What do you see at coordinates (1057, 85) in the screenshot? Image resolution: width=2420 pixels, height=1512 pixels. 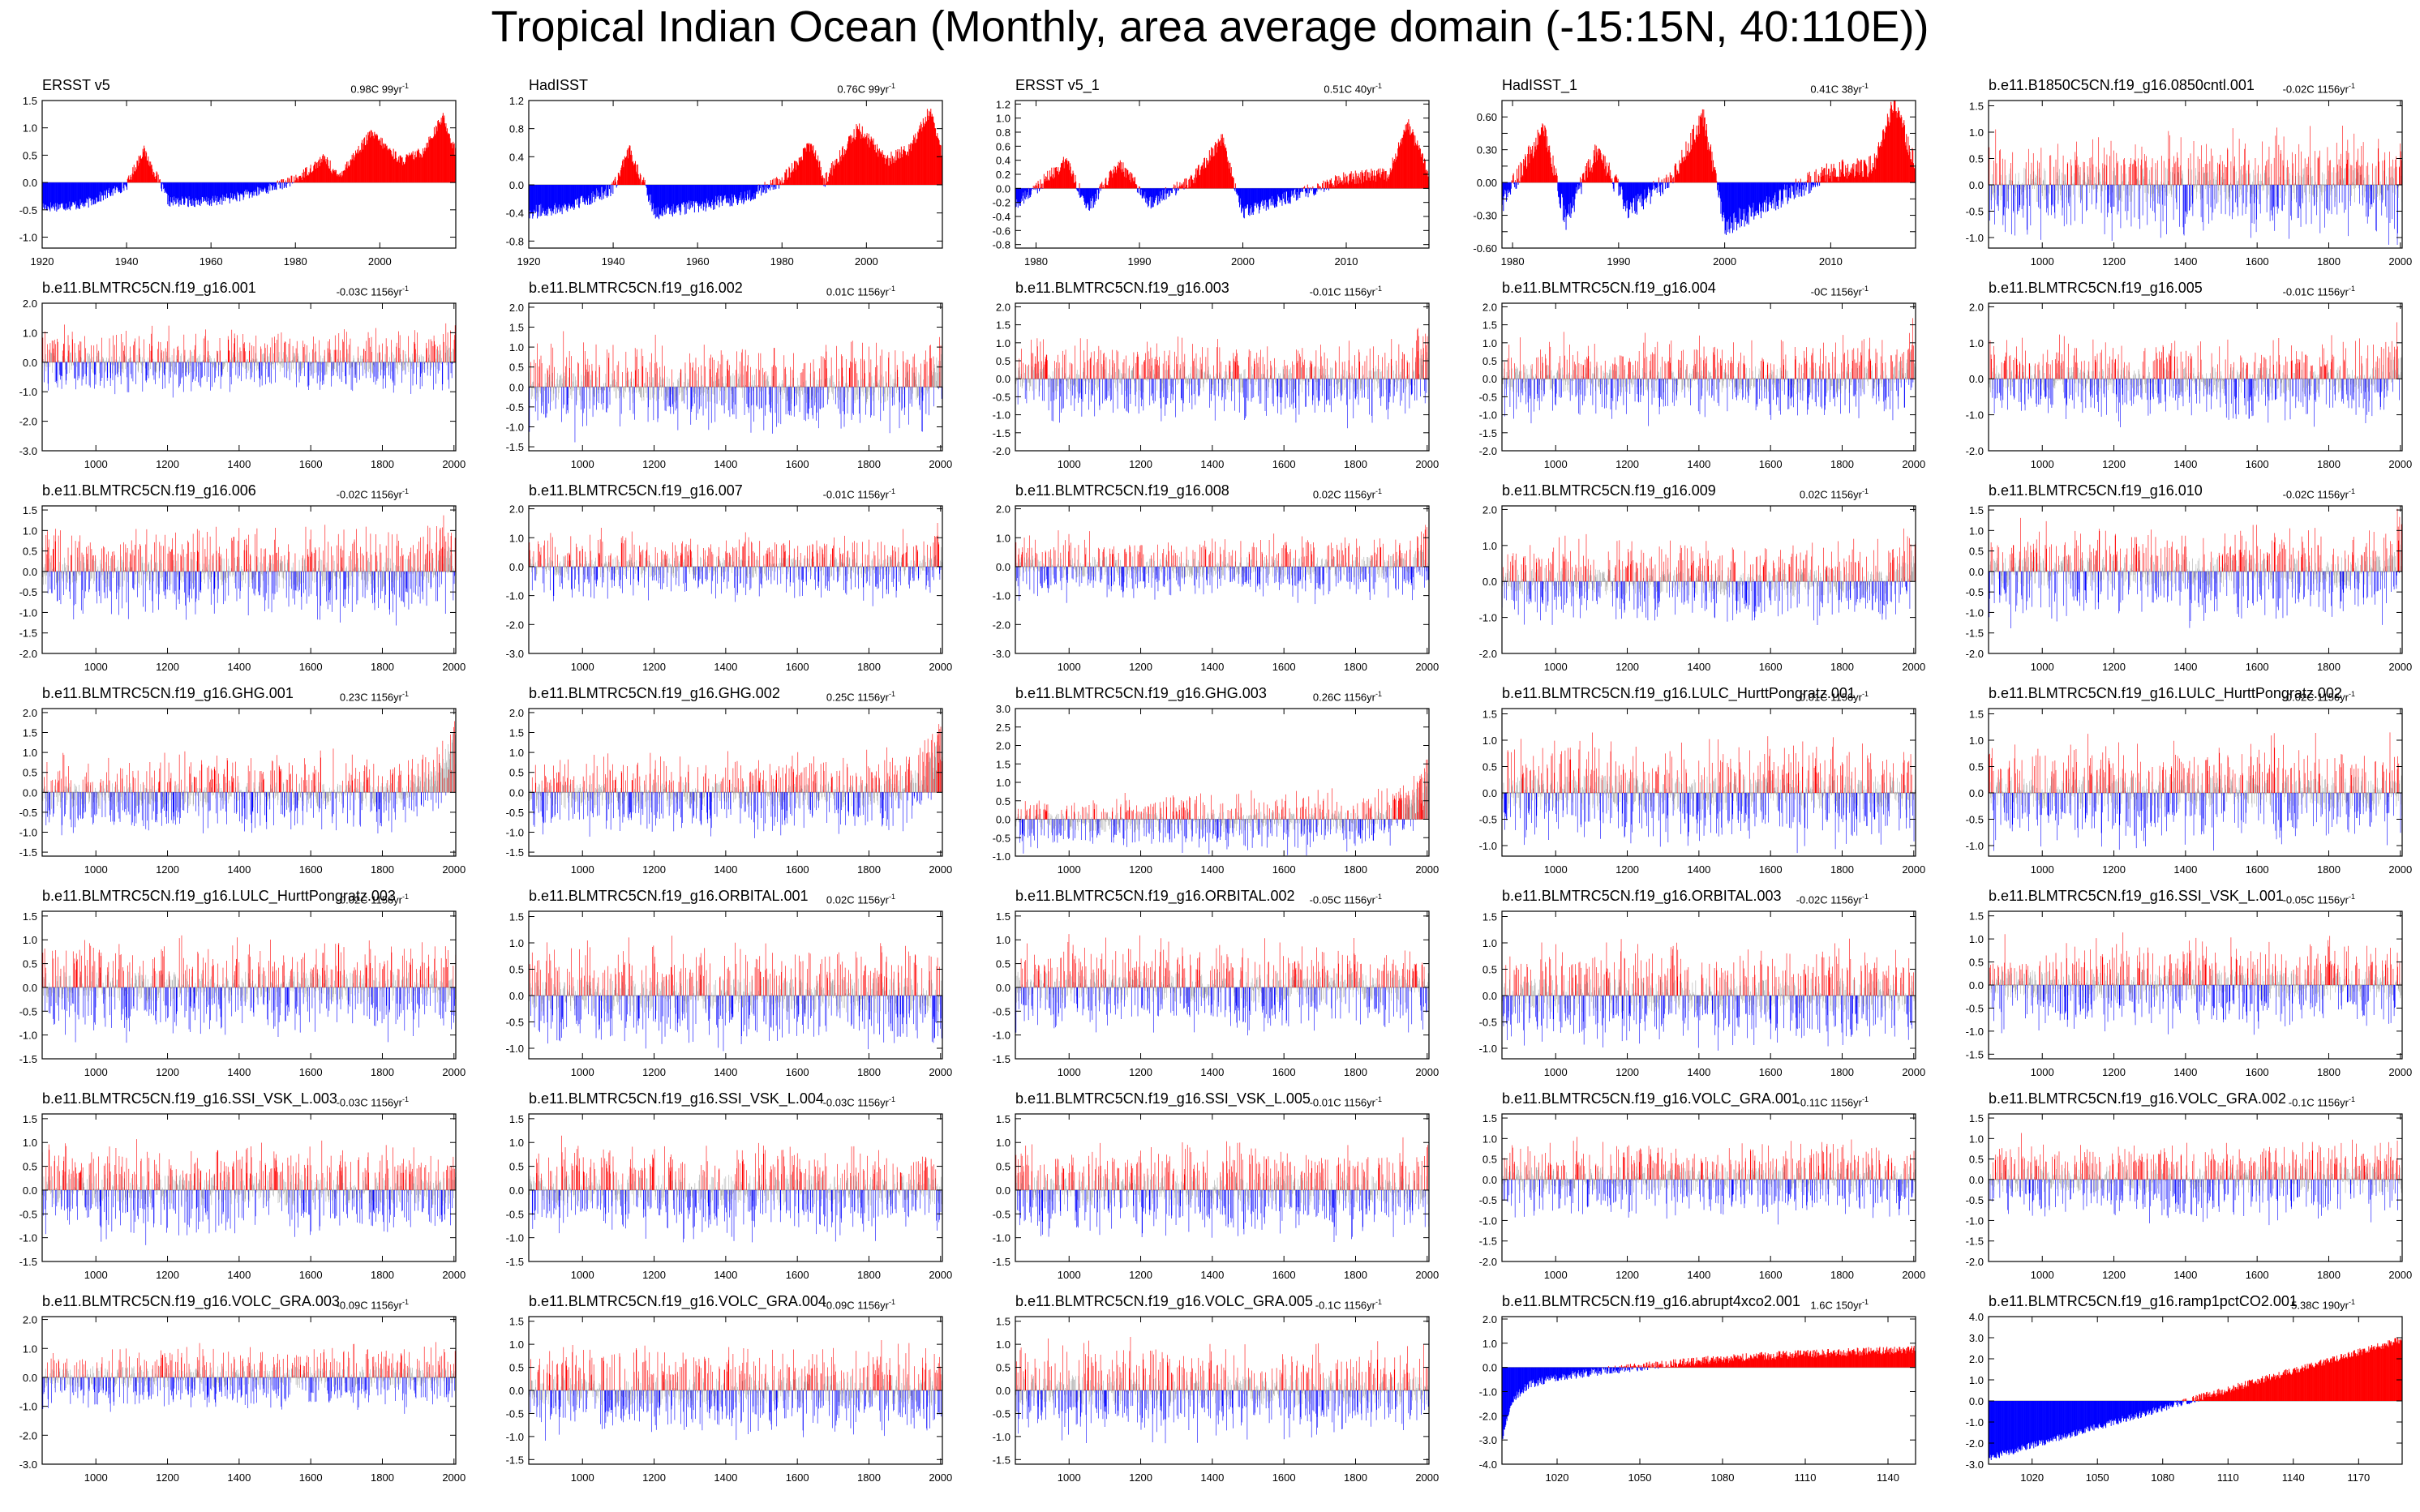 I see `panel-title: ERSST v5_1` at bounding box center [1057, 85].